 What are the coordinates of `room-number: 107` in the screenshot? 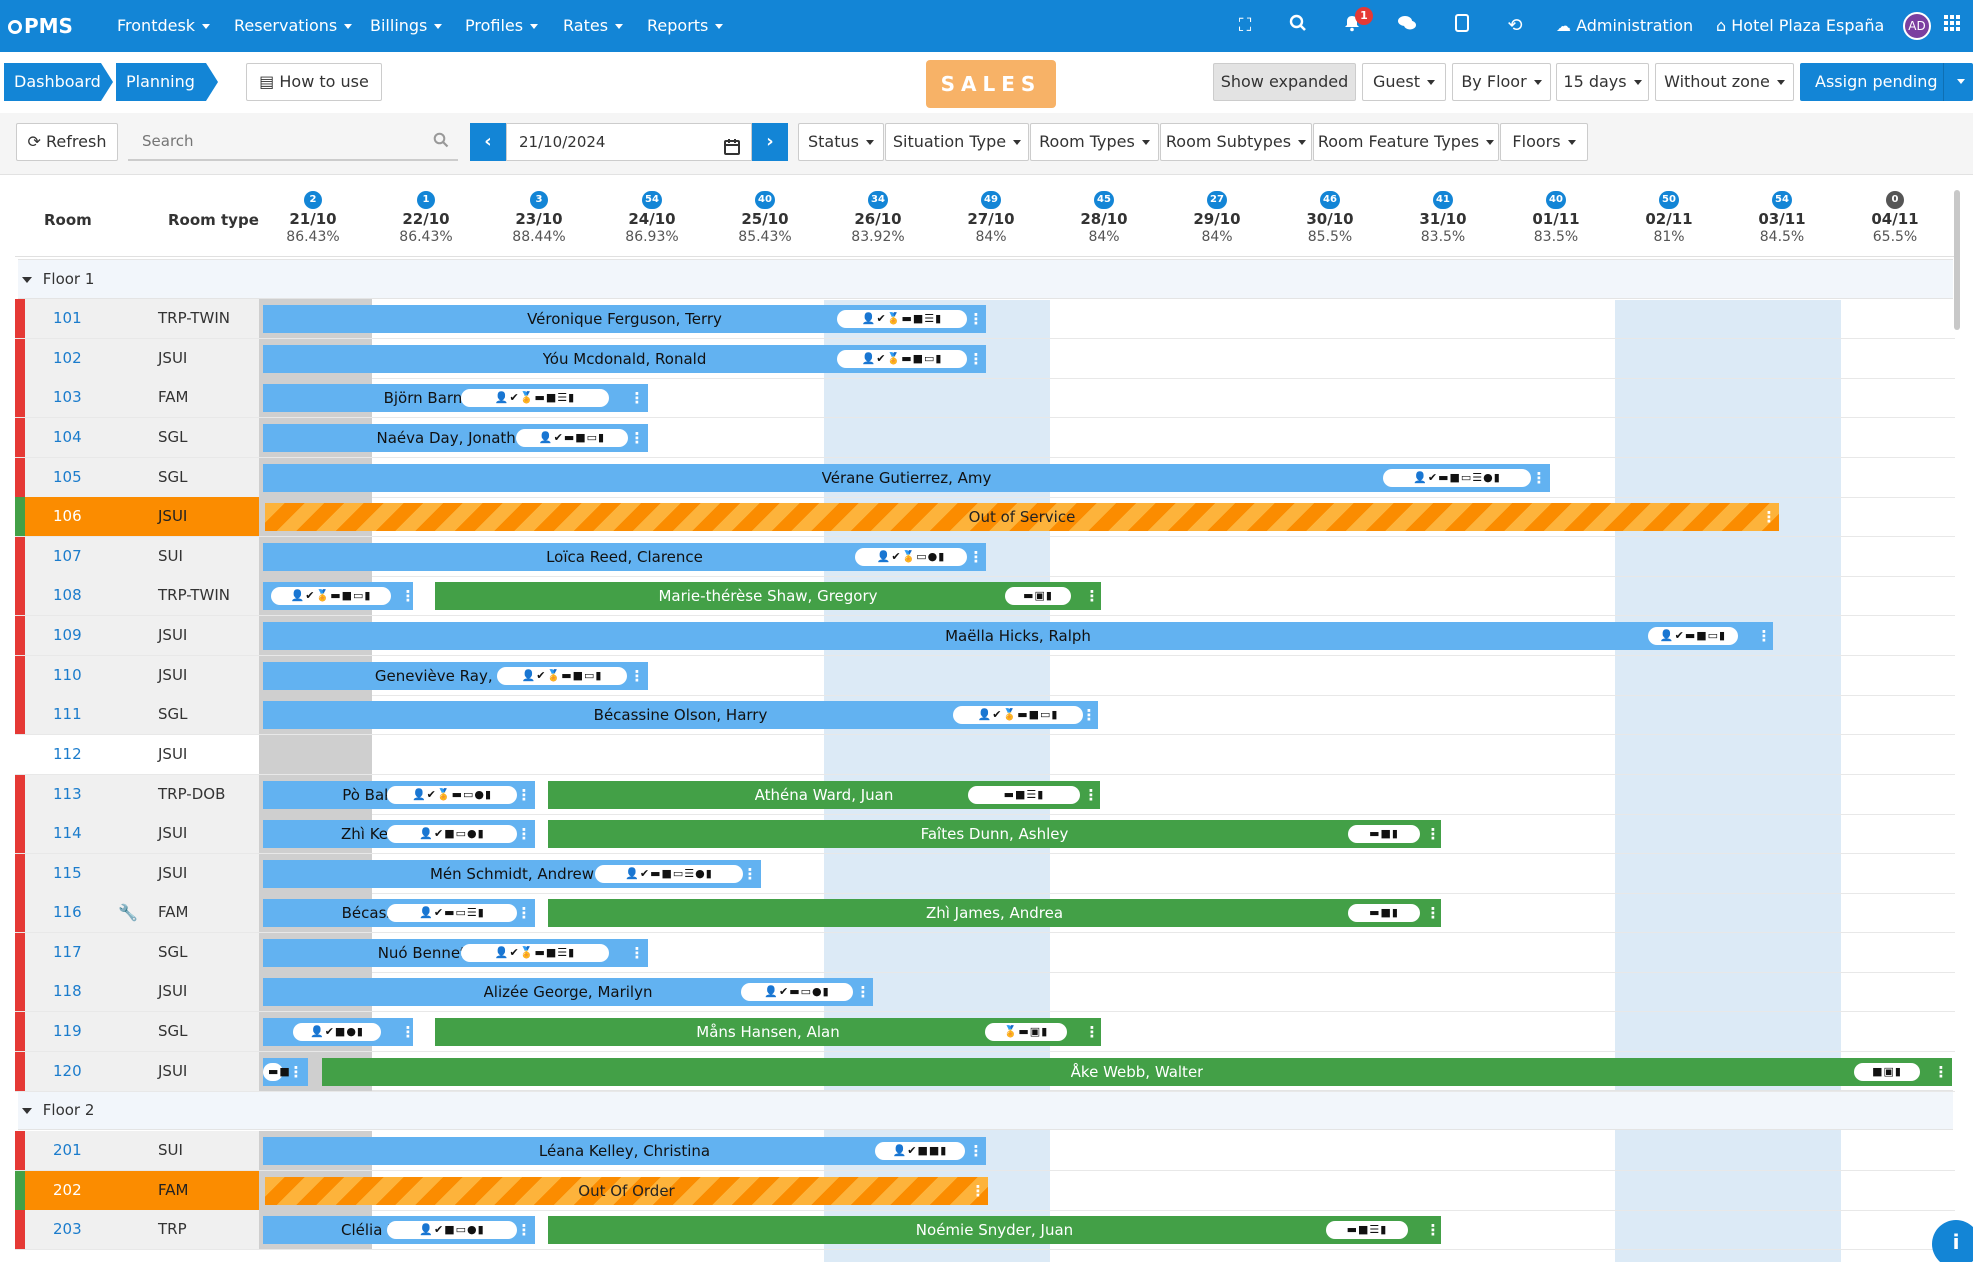 It's located at (67, 556).